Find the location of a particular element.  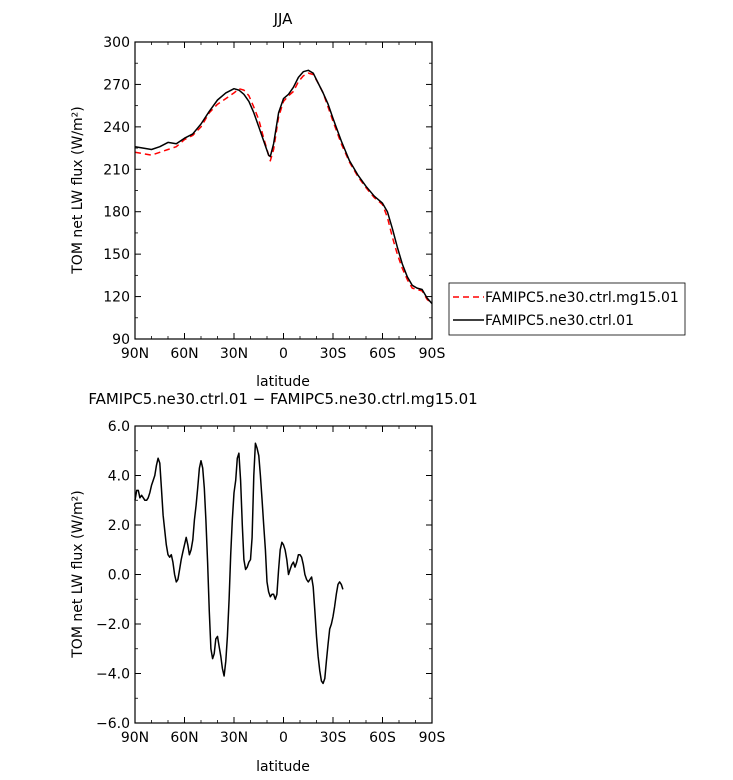

bottom-chart-x-tick-label: 90N is located at coordinates (135, 738).